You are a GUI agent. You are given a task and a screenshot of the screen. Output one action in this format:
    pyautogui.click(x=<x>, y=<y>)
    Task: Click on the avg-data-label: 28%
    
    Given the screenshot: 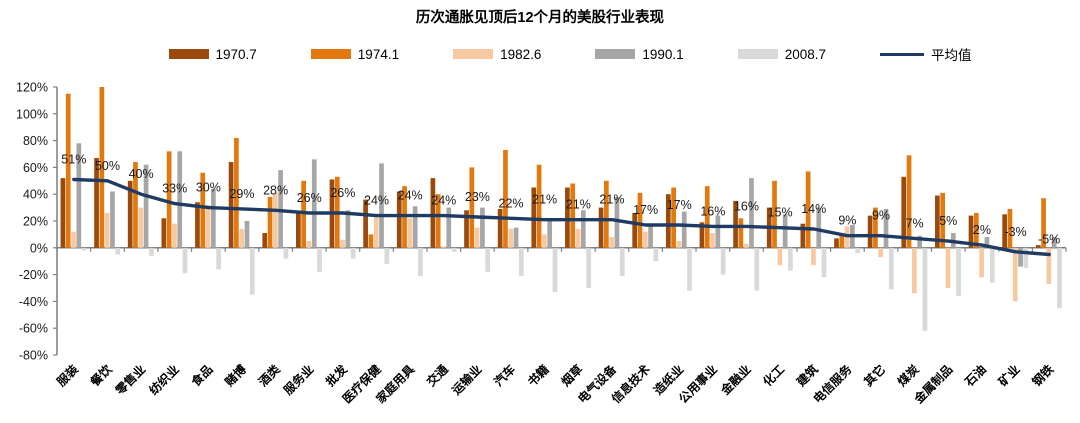 What is the action you would take?
    pyautogui.click(x=275, y=190)
    